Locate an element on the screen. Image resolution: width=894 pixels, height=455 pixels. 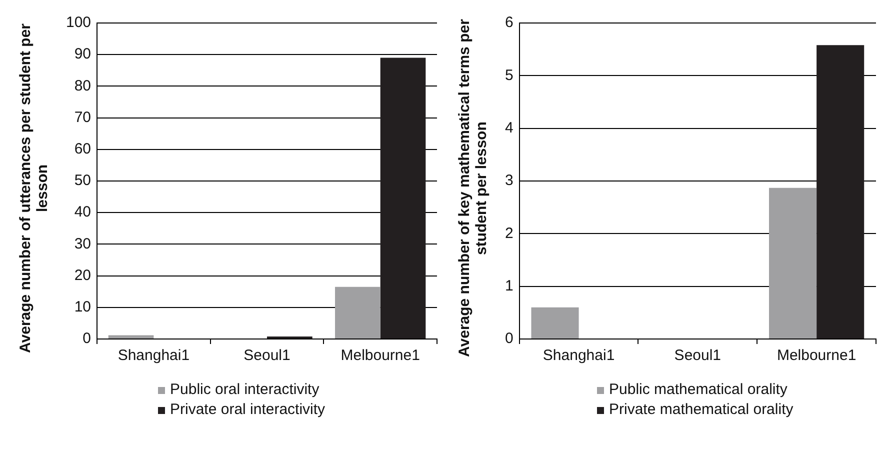
y-tick-label: 90 is located at coordinates (83, 54).